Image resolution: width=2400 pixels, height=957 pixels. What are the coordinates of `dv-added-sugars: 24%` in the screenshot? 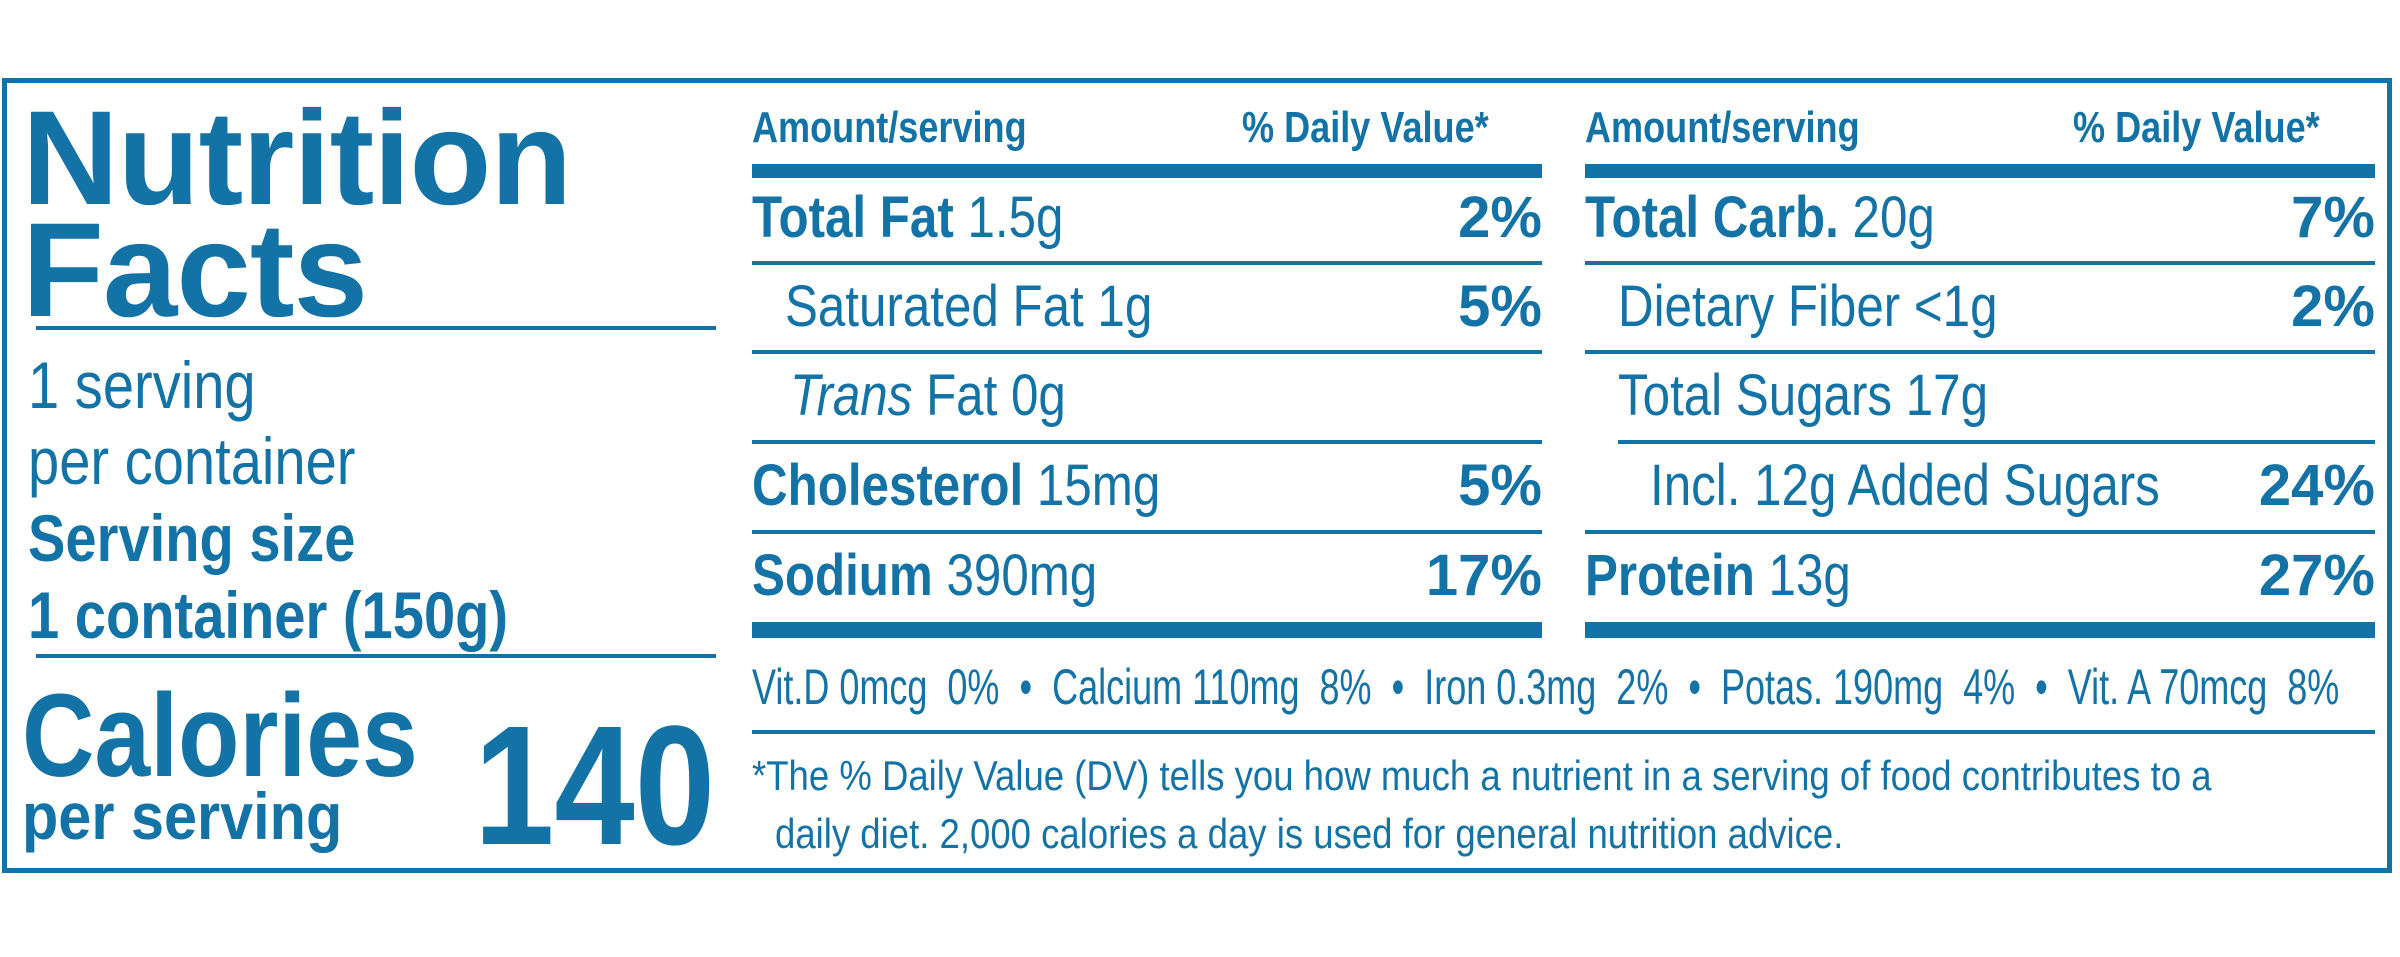 It's located at (2316, 485).